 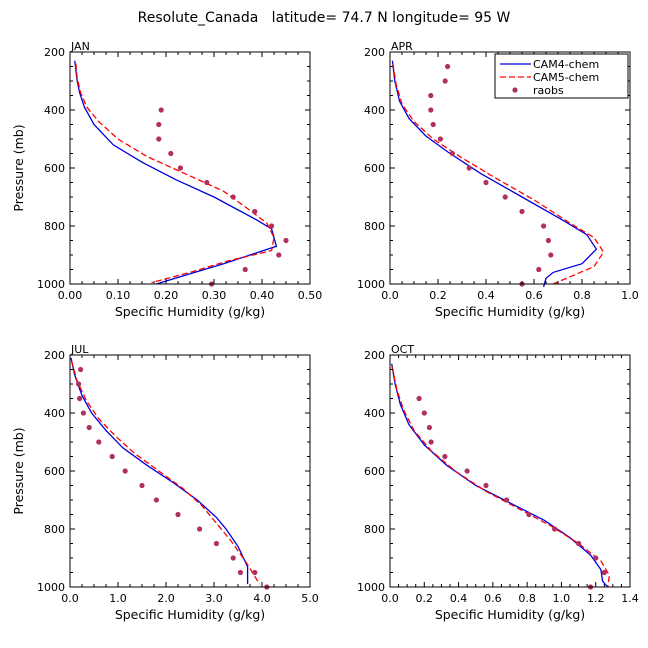 I want to click on legend-cam5-chem-label: CAM5-chem, so click(x=566, y=77).